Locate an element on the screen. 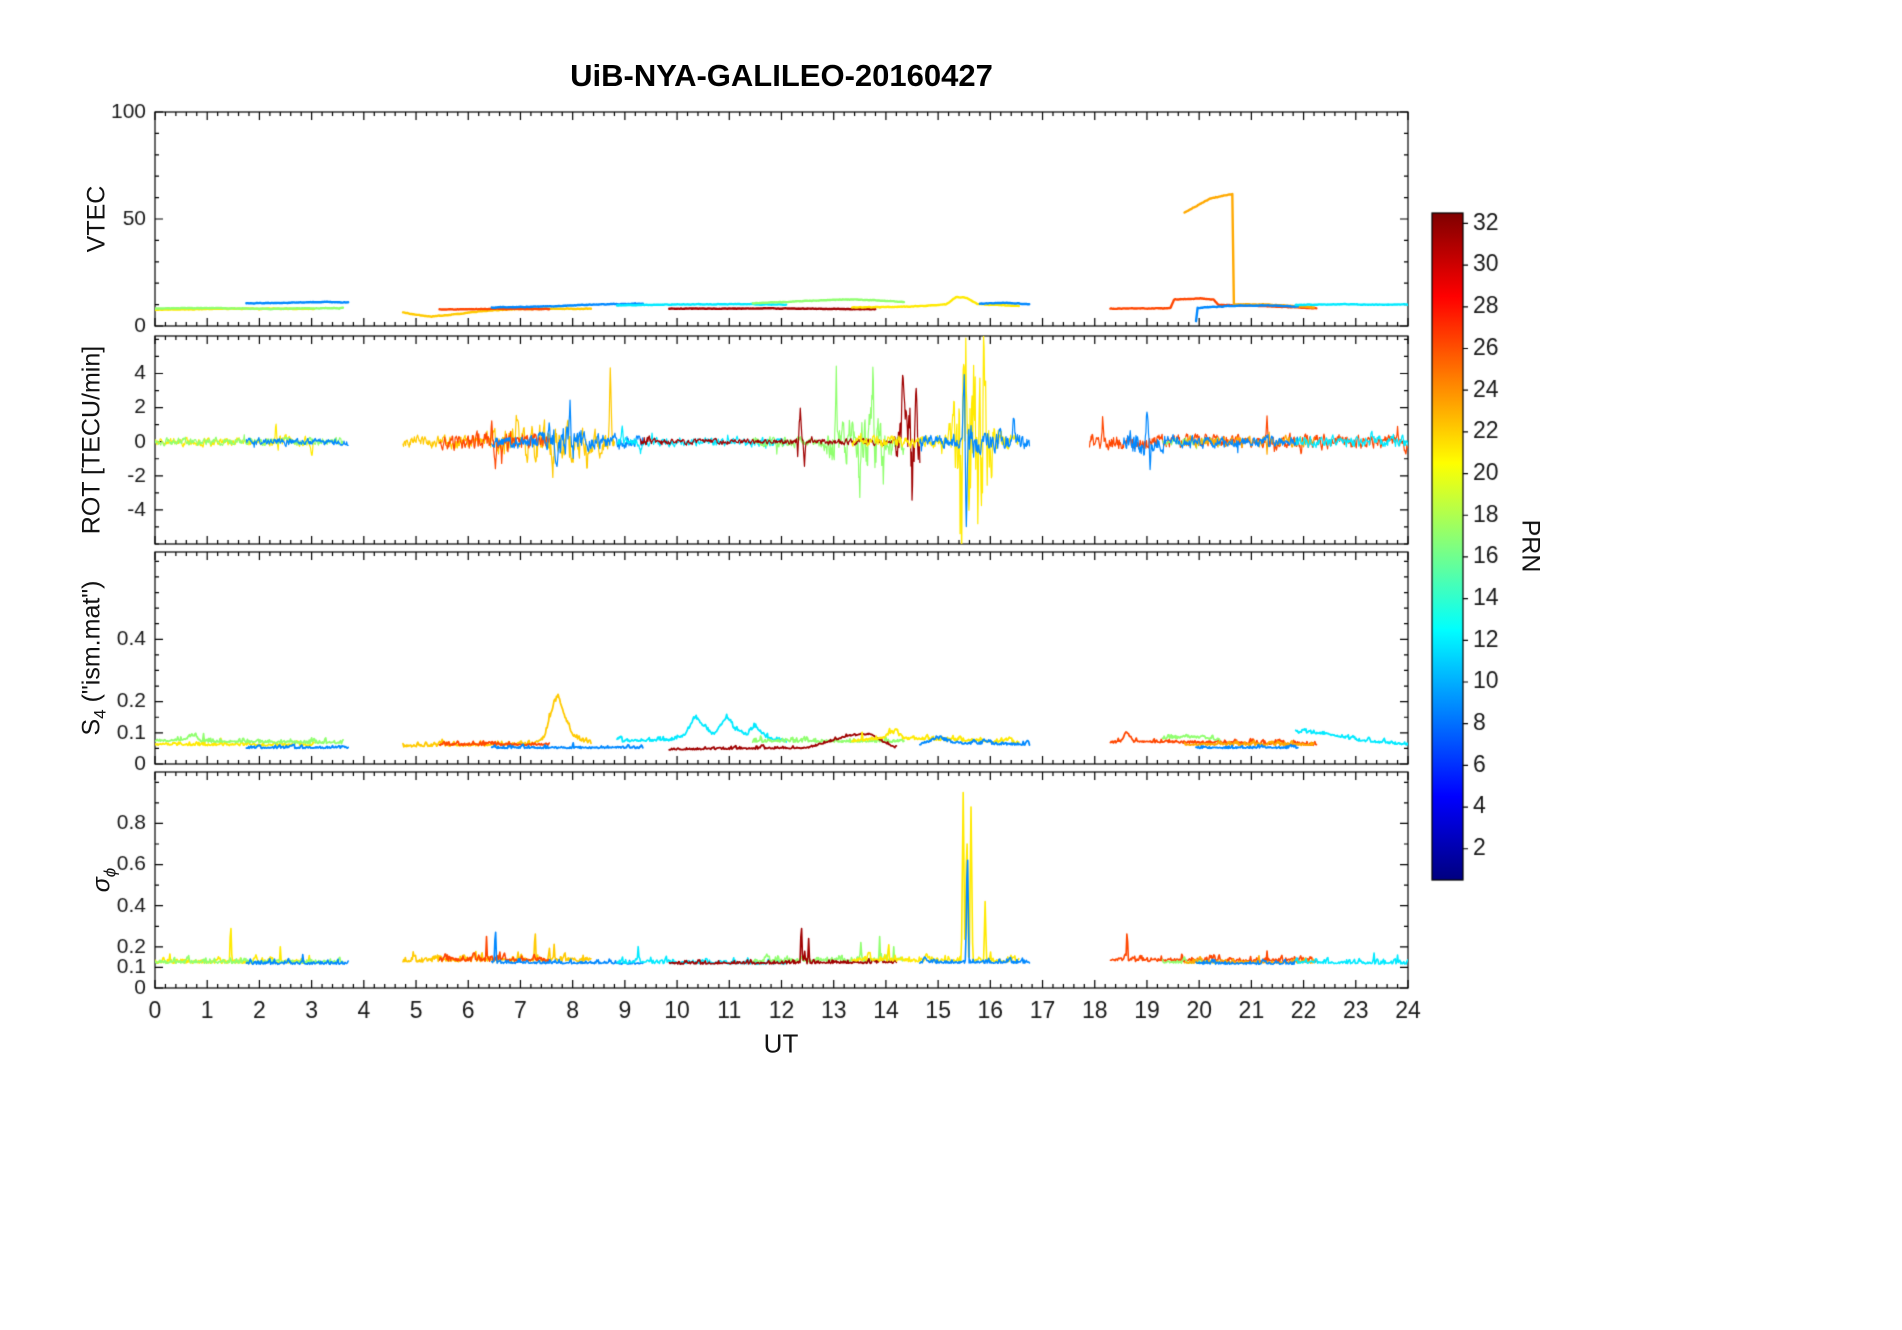 The image size is (1902, 1330). s4-axis-label-text: S is located at coordinates (91, 727).